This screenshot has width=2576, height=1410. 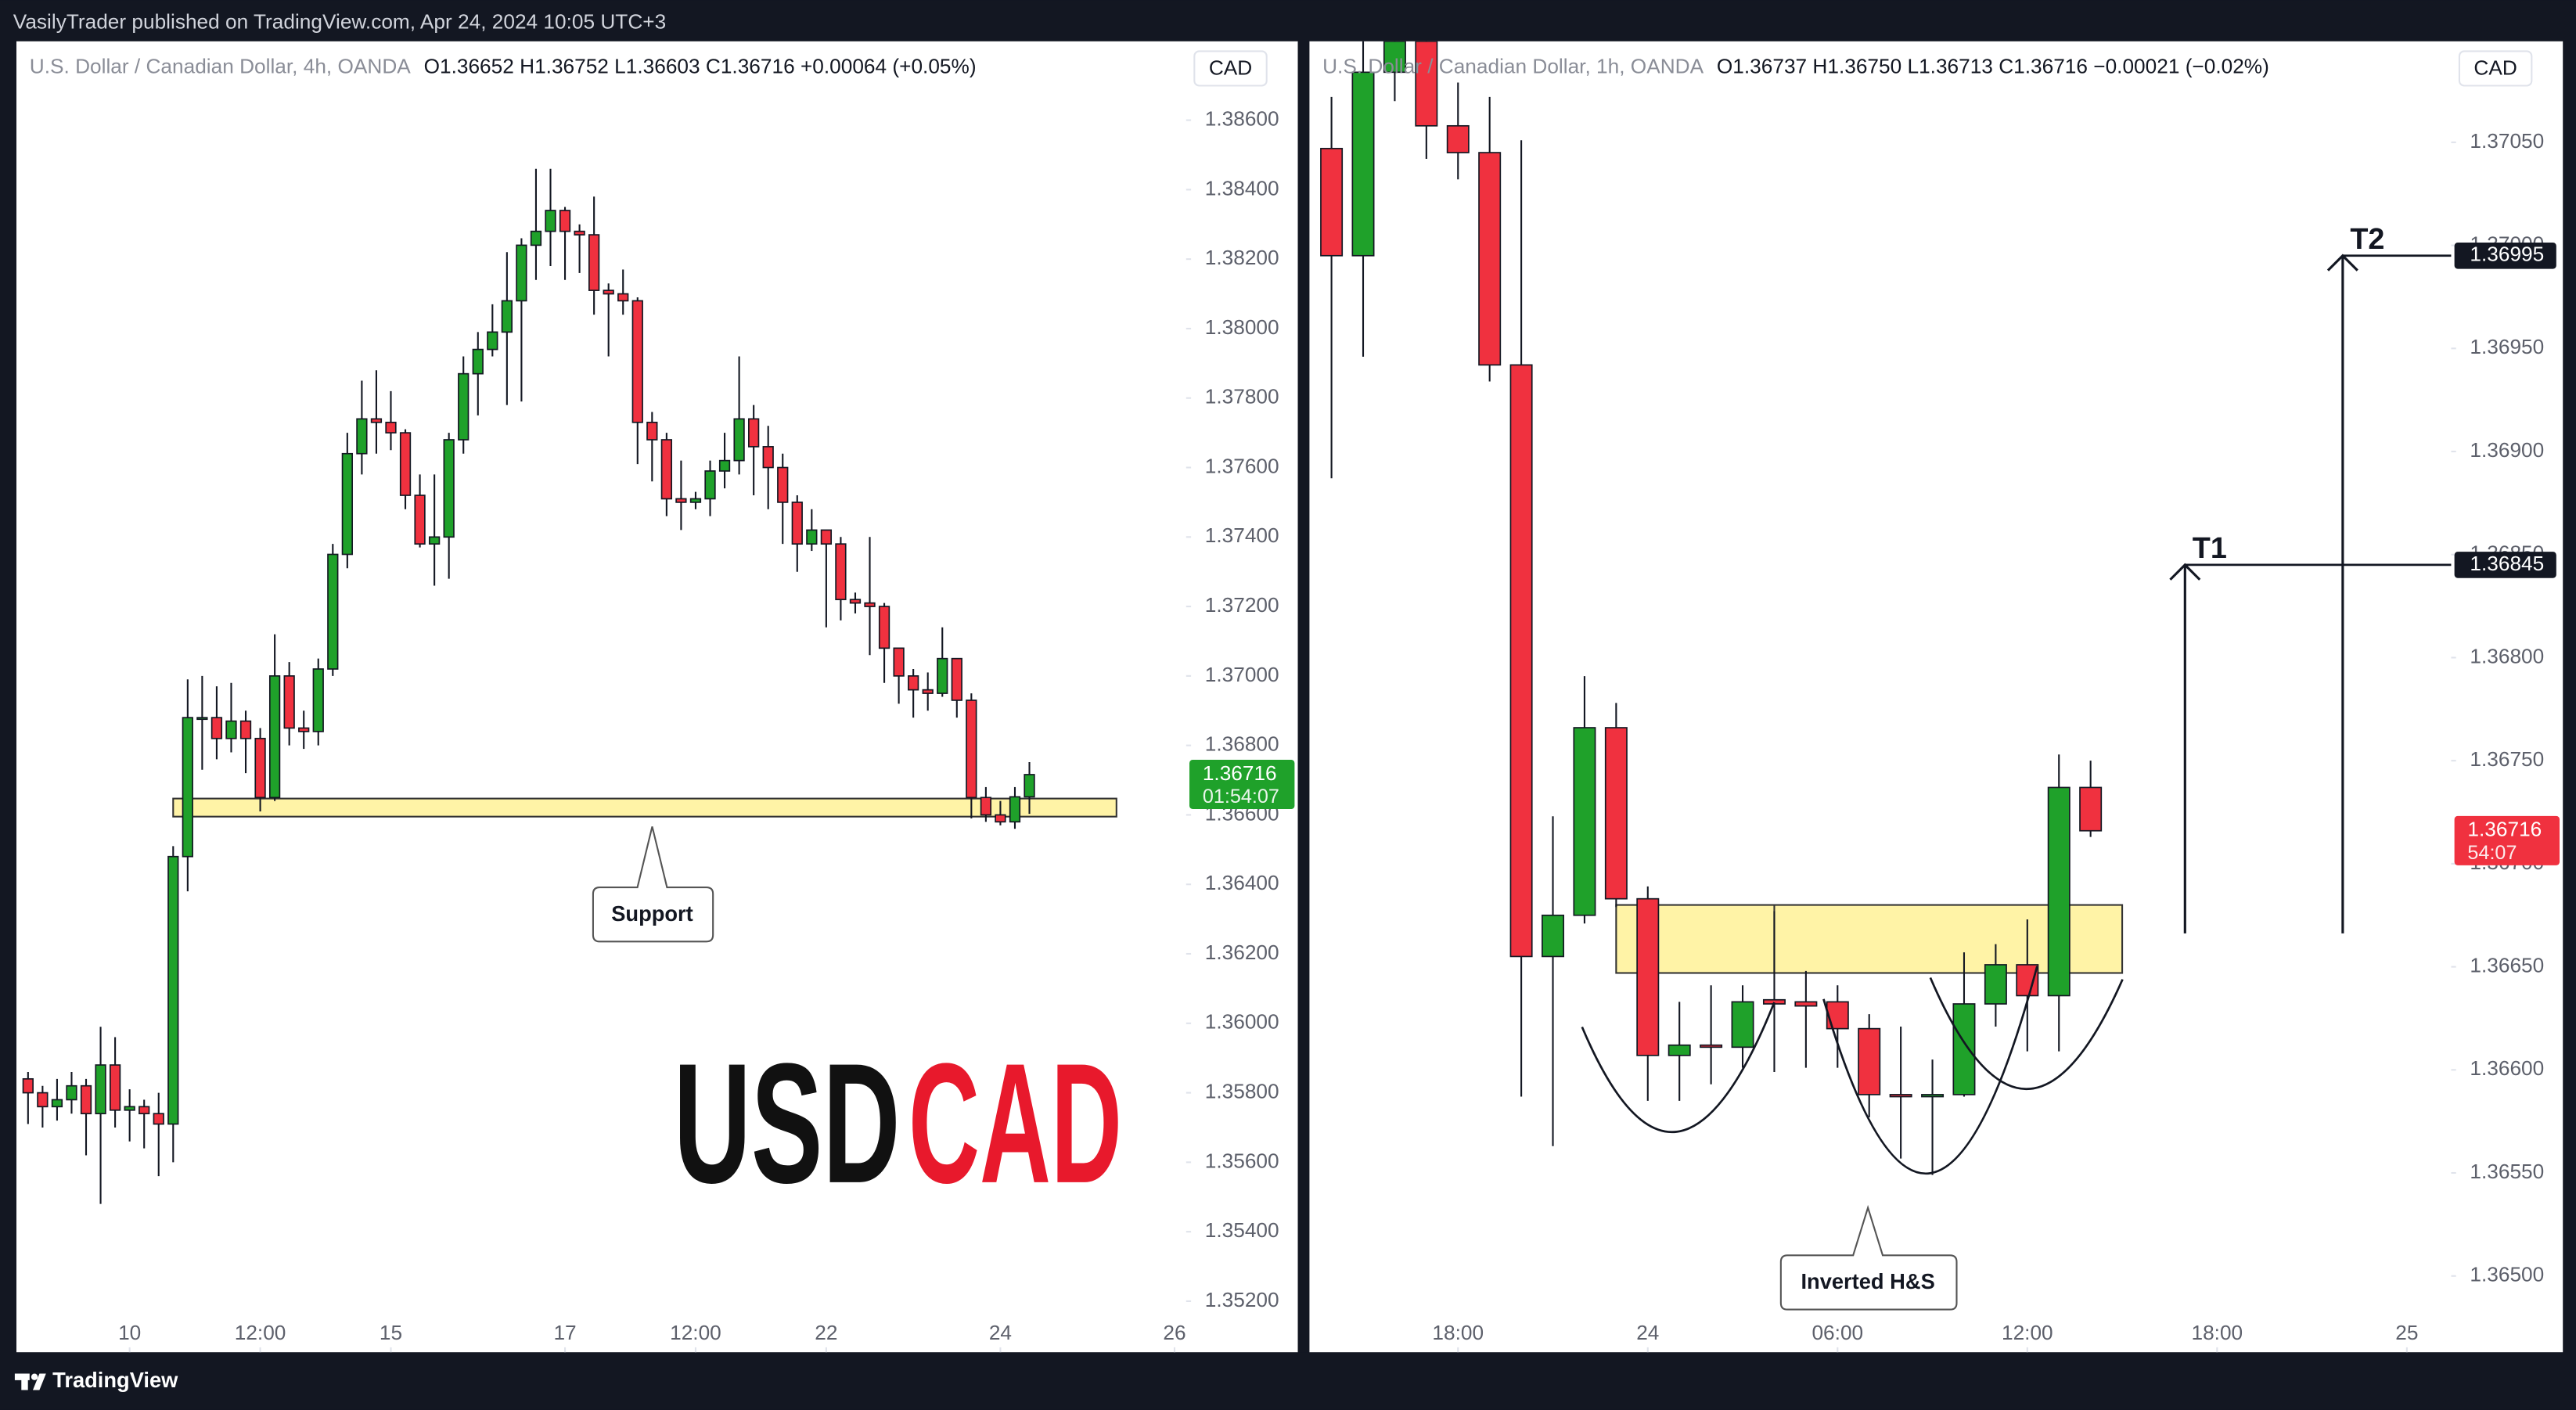 What do you see at coordinates (2507, 346) in the screenshot?
I see `y-tick-label: 1.36950` at bounding box center [2507, 346].